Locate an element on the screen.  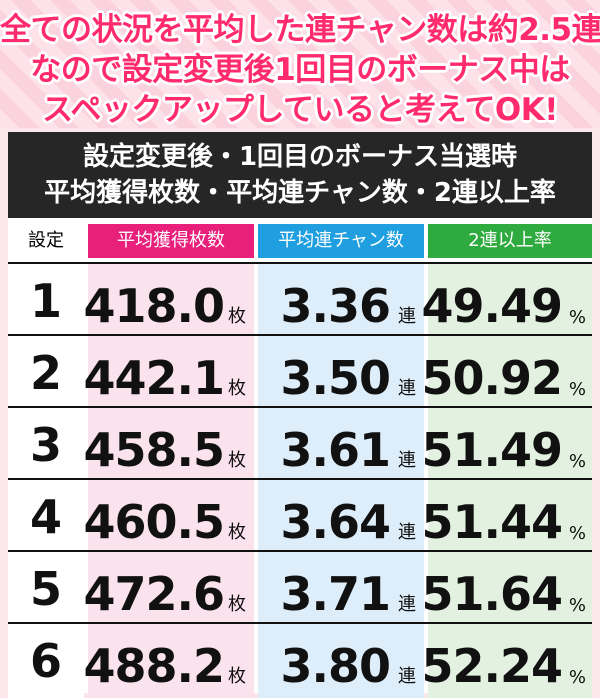
rate-2plus-cell: 49.49% is located at coordinates (506, 301).